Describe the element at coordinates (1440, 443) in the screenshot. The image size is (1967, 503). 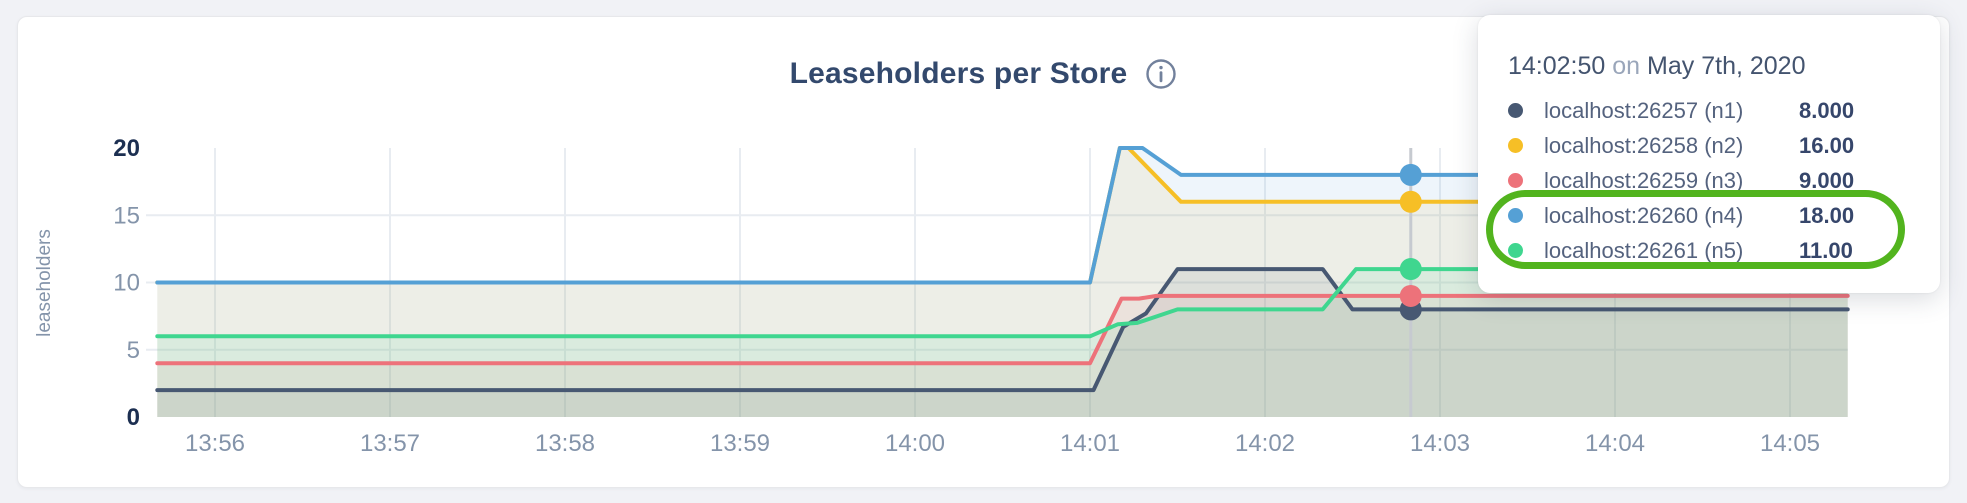
I see `x-tick-label: 14:03` at that location.